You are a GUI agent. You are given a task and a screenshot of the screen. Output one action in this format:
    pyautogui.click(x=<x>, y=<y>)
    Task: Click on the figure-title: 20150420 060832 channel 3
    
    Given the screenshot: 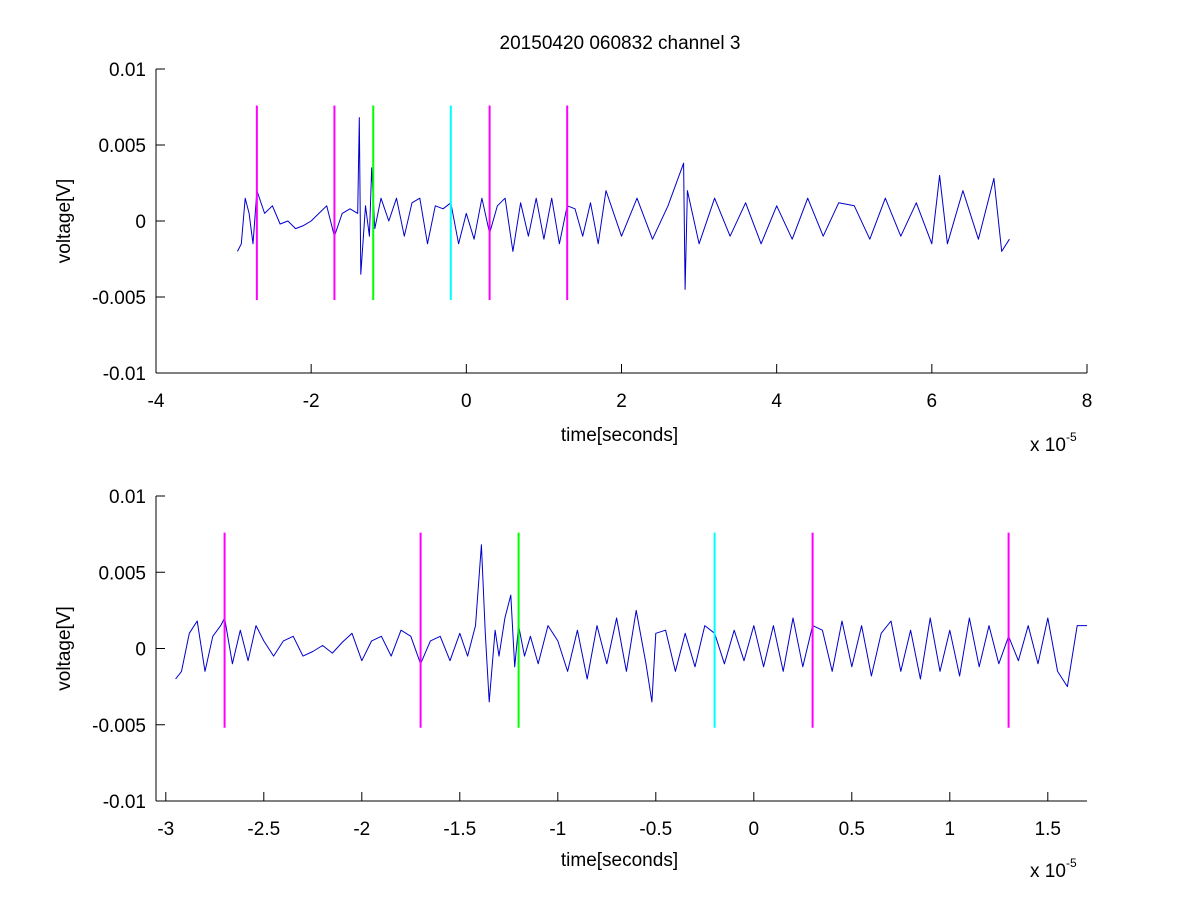 What is the action you would take?
    pyautogui.click(x=620, y=43)
    